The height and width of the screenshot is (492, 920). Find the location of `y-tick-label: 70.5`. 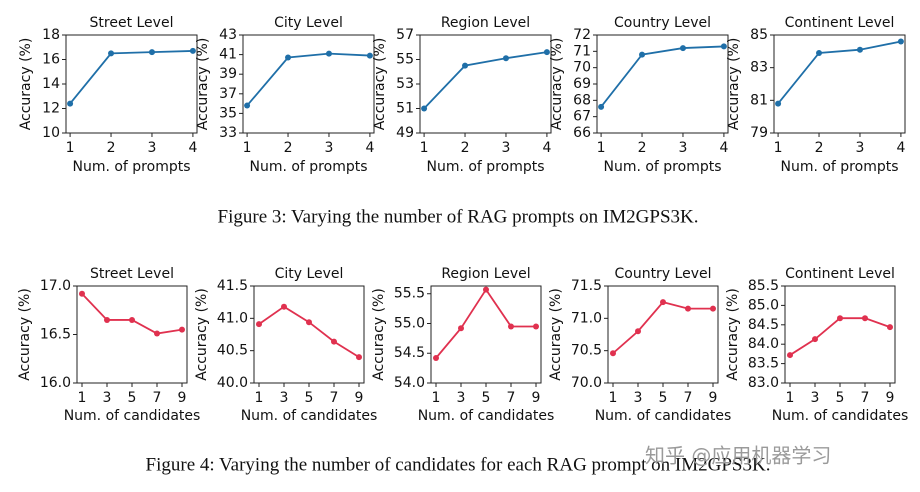

y-tick-label: 70.5 is located at coordinates (586, 351).